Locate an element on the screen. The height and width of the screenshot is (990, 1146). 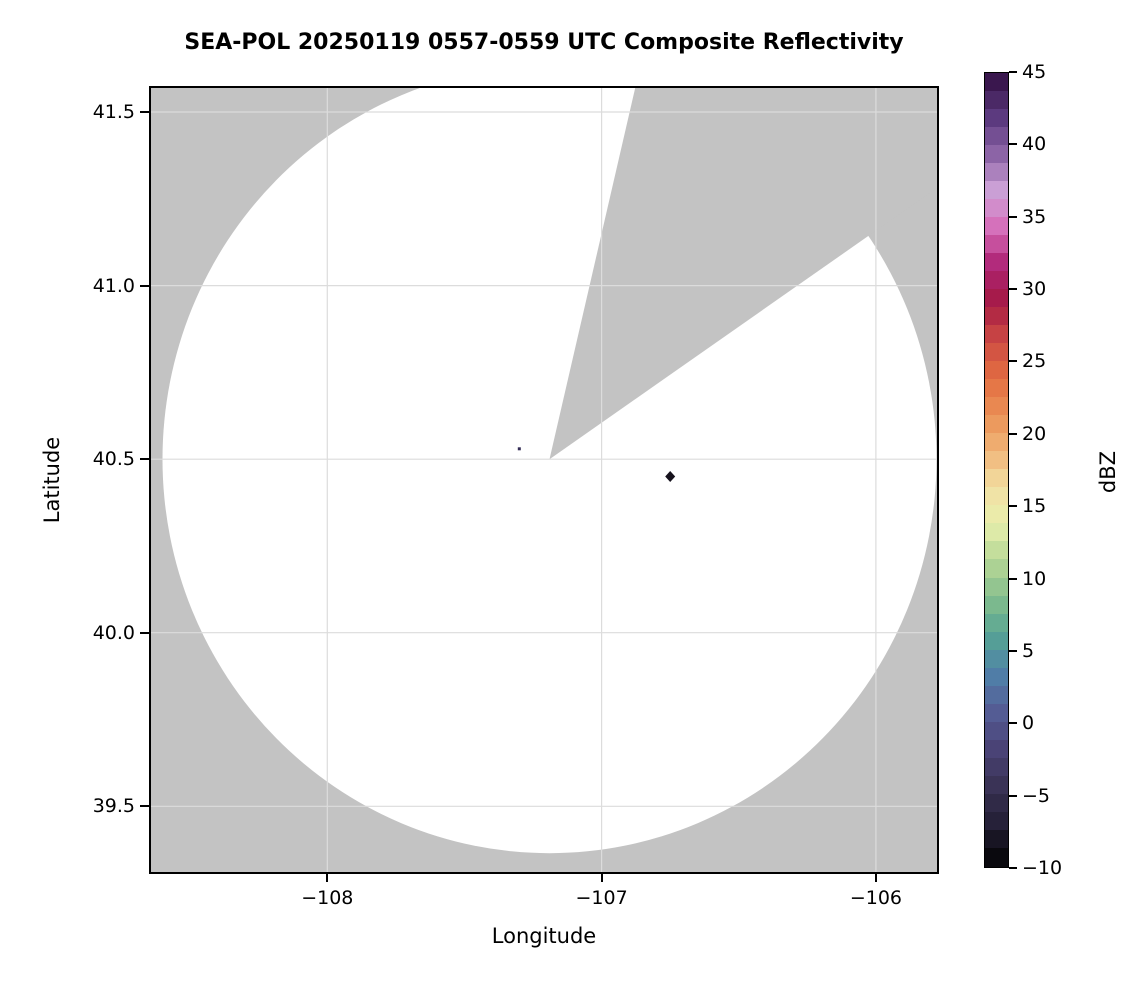
missing-data-sector is located at coordinates (744, 273).